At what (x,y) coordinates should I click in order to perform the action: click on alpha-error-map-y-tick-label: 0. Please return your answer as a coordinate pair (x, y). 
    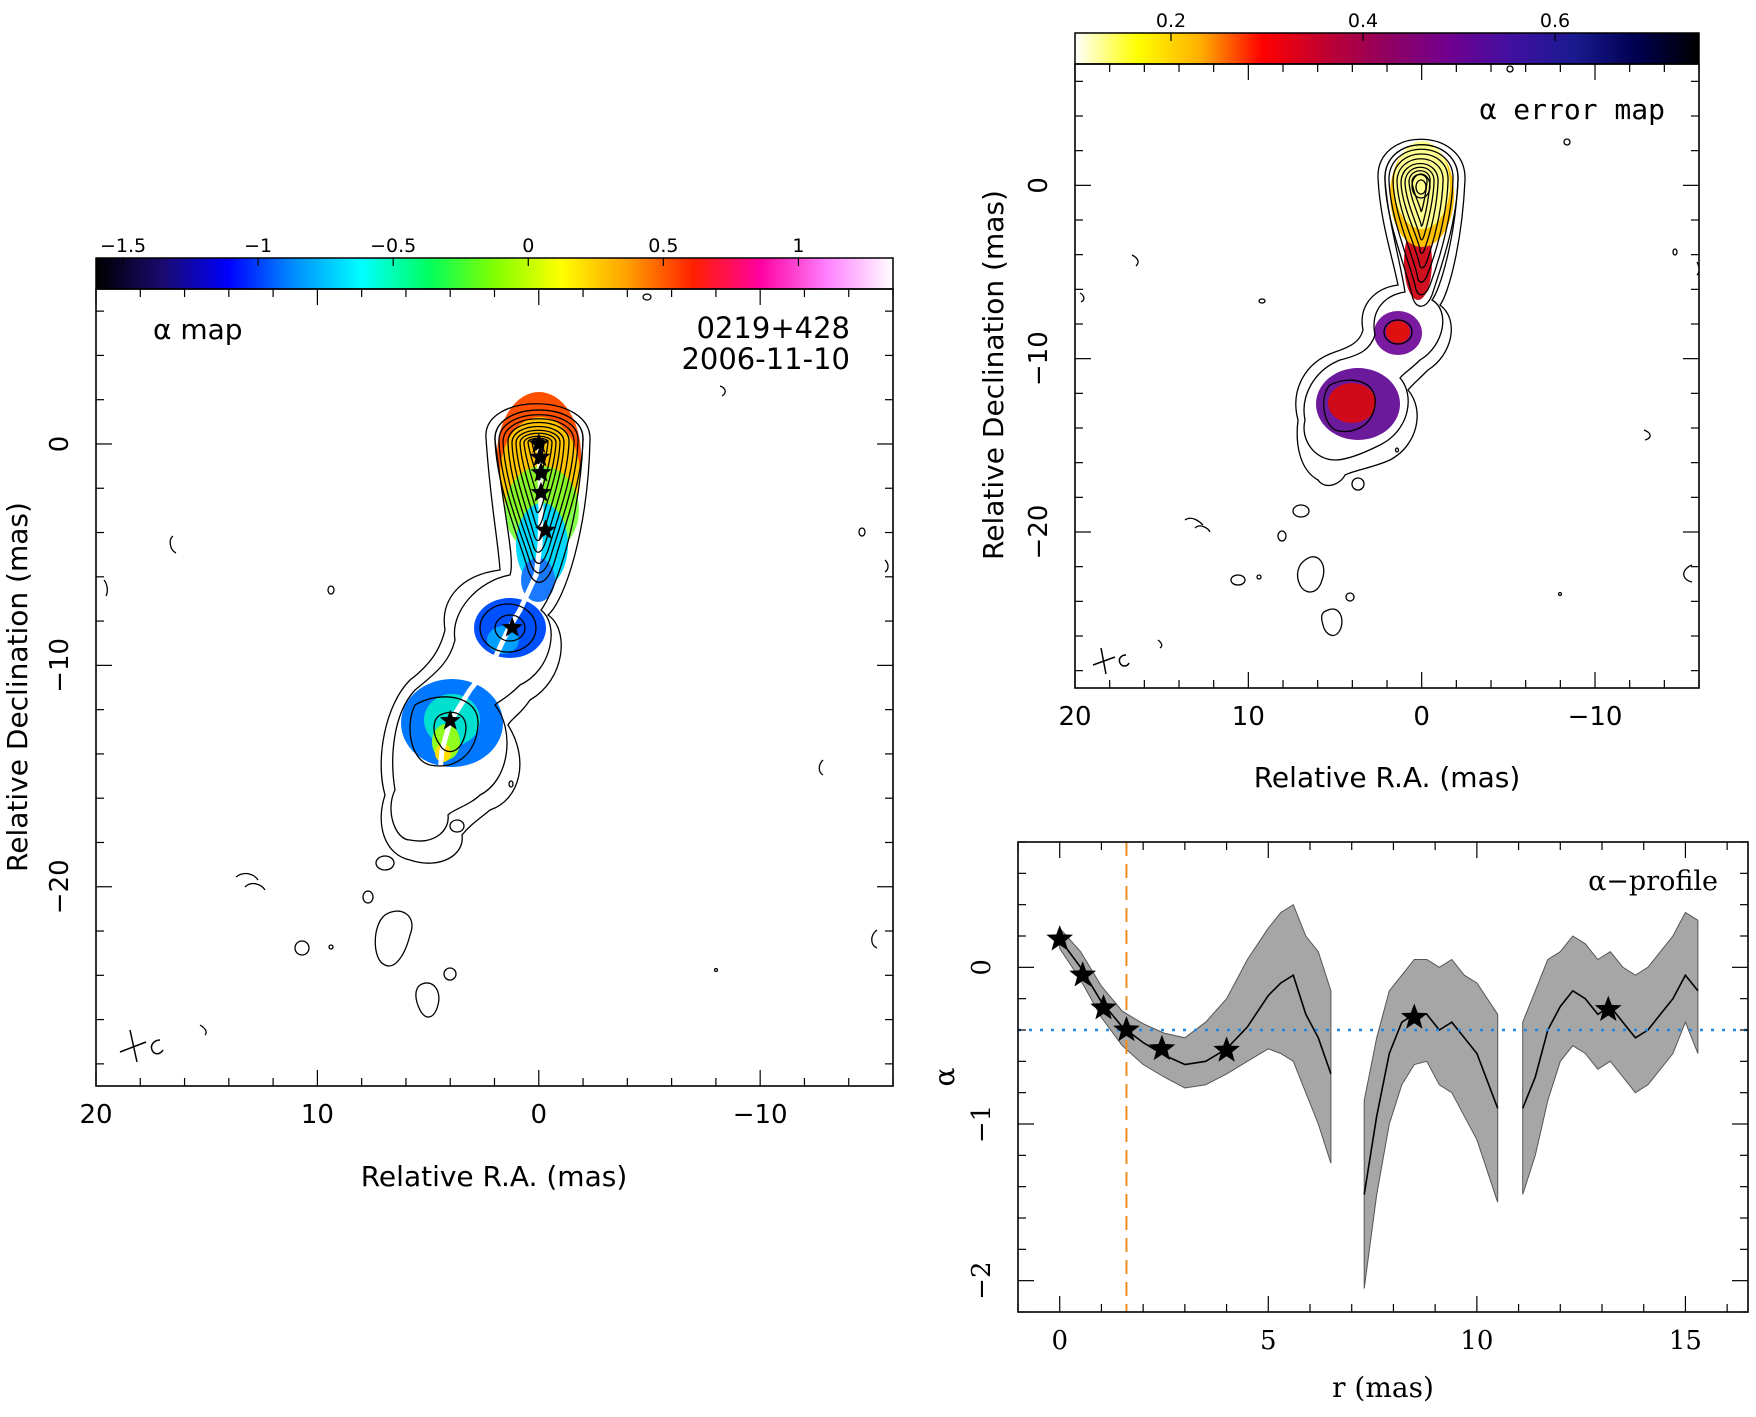
    Looking at the image, I should click on (1039, 185).